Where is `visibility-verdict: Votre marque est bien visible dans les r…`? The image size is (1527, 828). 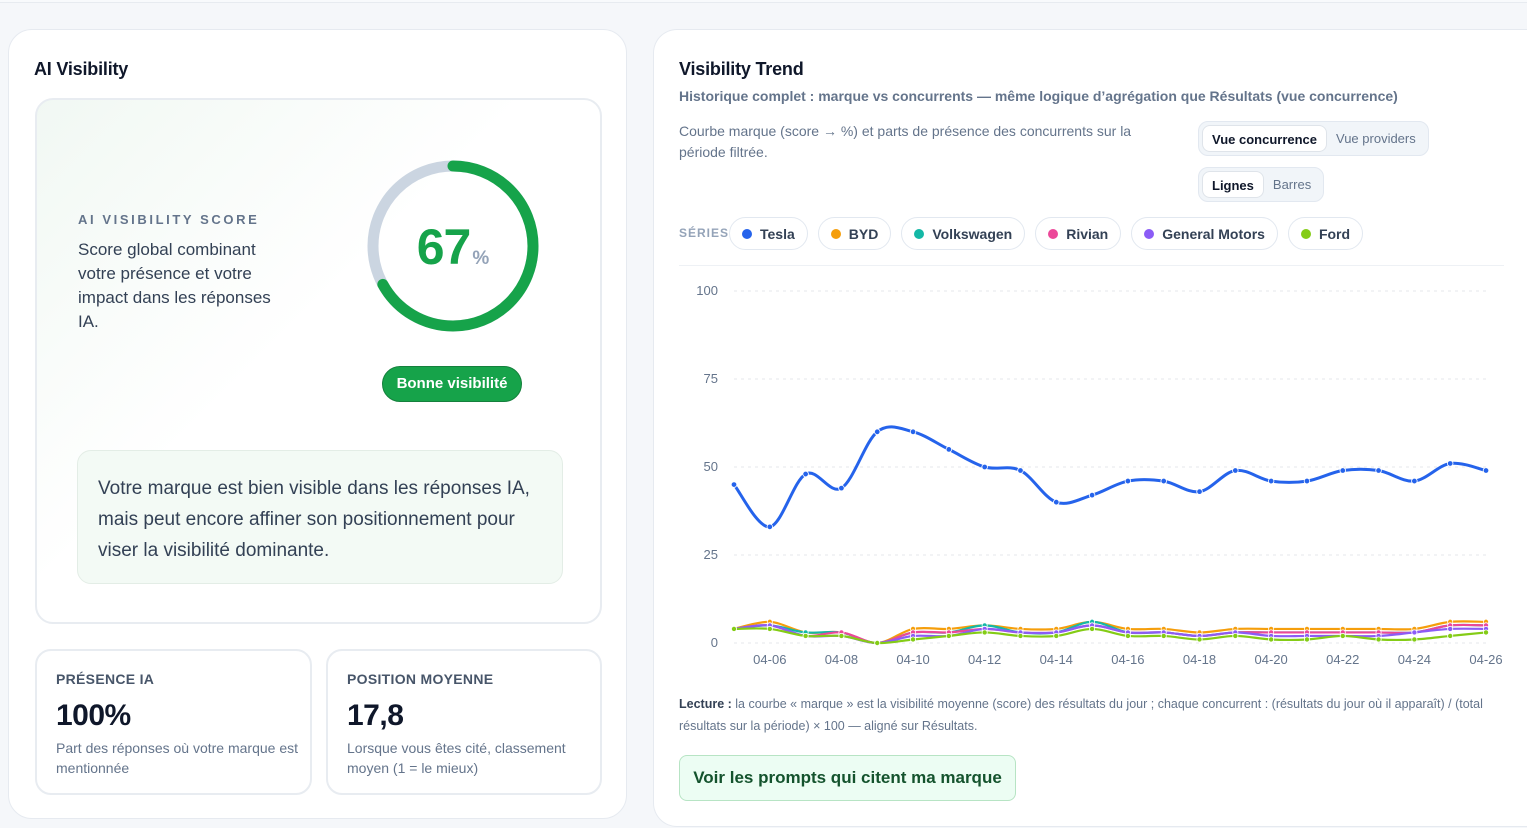
visibility-verdict: Votre marque est bien visible dans les r… is located at coordinates (320, 517).